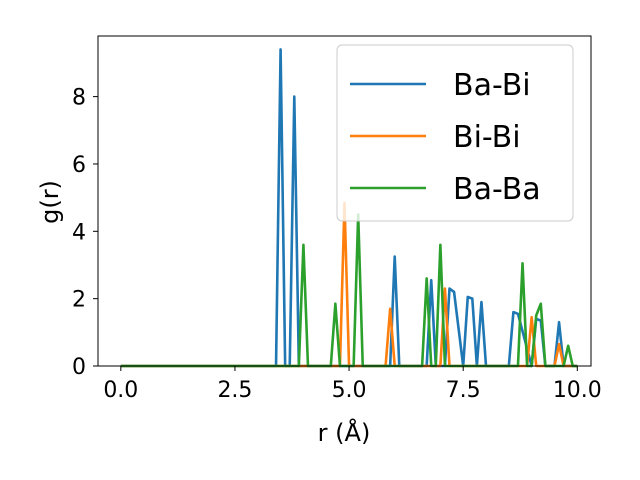 The width and height of the screenshot is (640, 480). Describe the element at coordinates (492, 85) in the screenshot. I see `legend-label-1: Ba-Bi` at that location.